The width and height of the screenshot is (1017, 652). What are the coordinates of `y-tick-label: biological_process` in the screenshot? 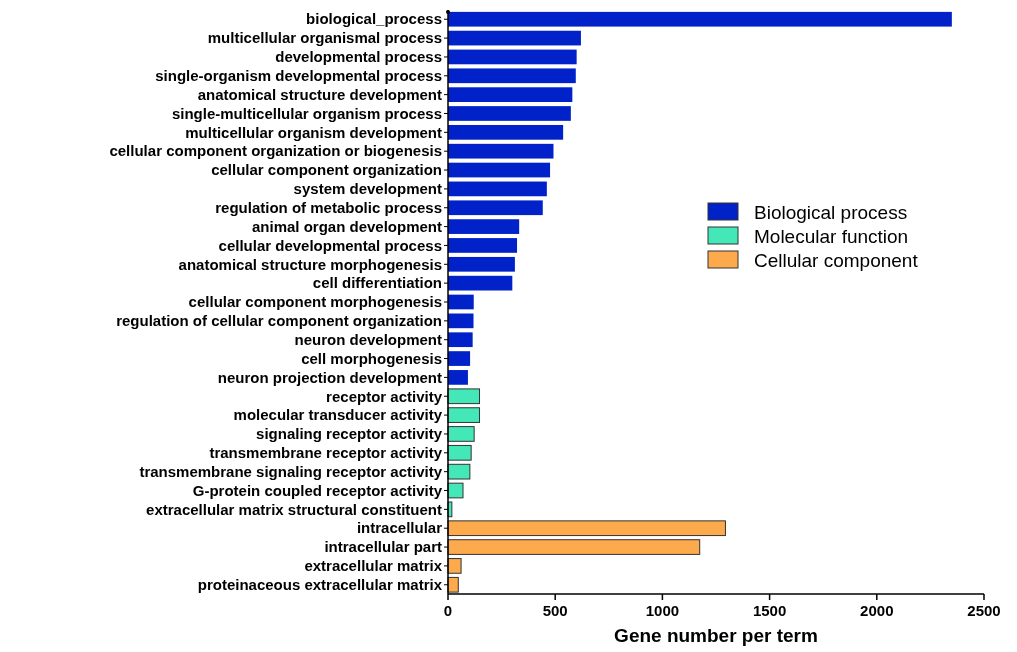 It's located at (374, 19).